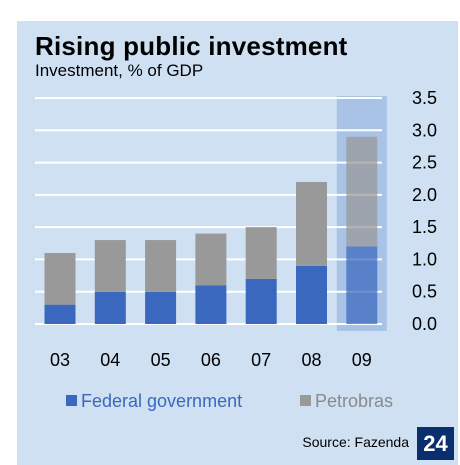 The height and width of the screenshot is (465, 460). I want to click on y-tick-label: 1.5, so click(424, 227).